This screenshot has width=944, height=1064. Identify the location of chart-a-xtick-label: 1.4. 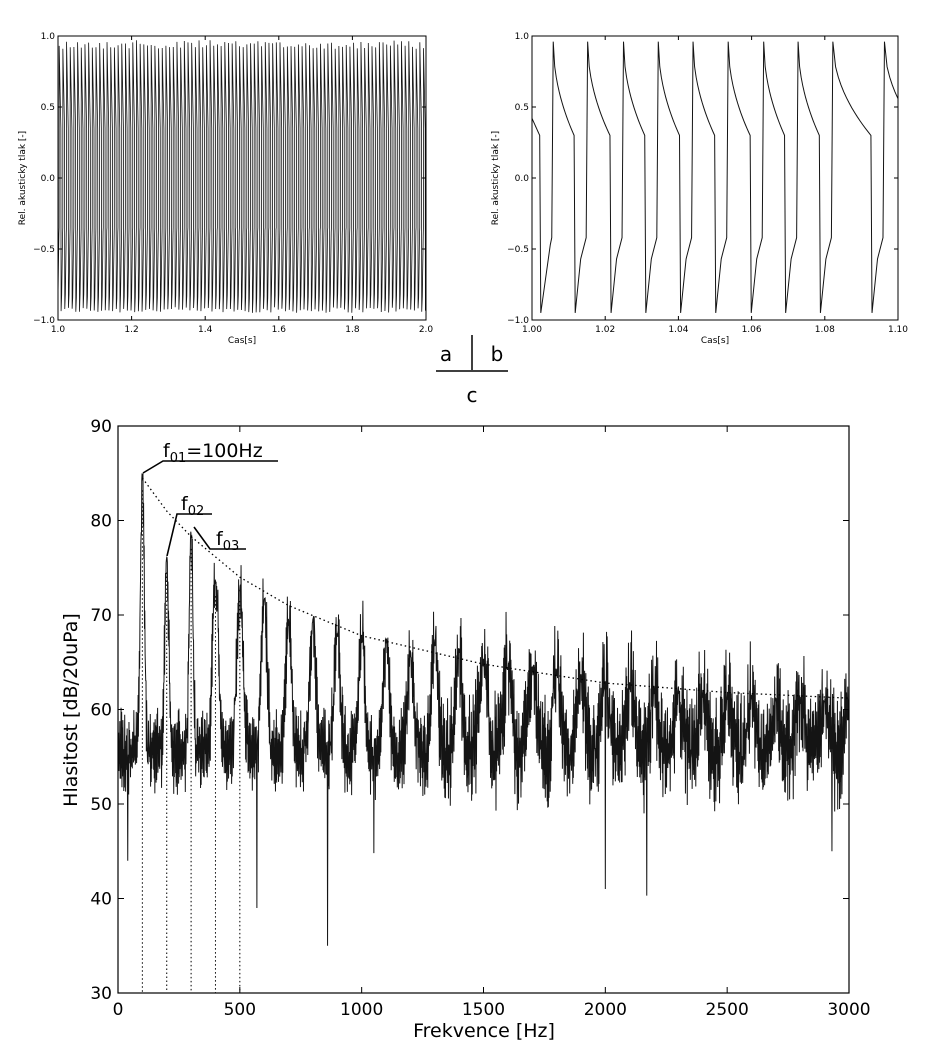
(205, 330).